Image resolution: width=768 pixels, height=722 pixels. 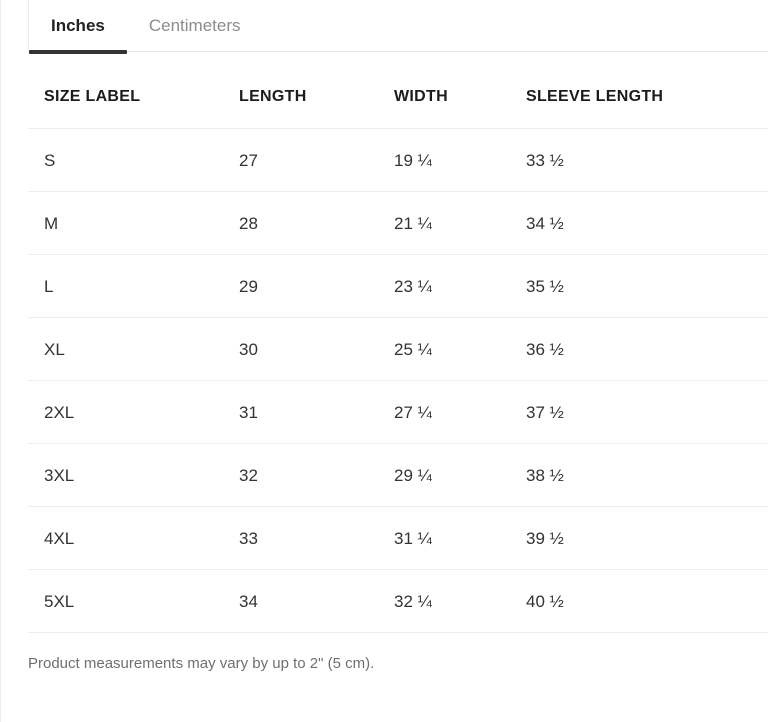 What do you see at coordinates (59, 412) in the screenshot?
I see `cell-size-label: 2XL` at bounding box center [59, 412].